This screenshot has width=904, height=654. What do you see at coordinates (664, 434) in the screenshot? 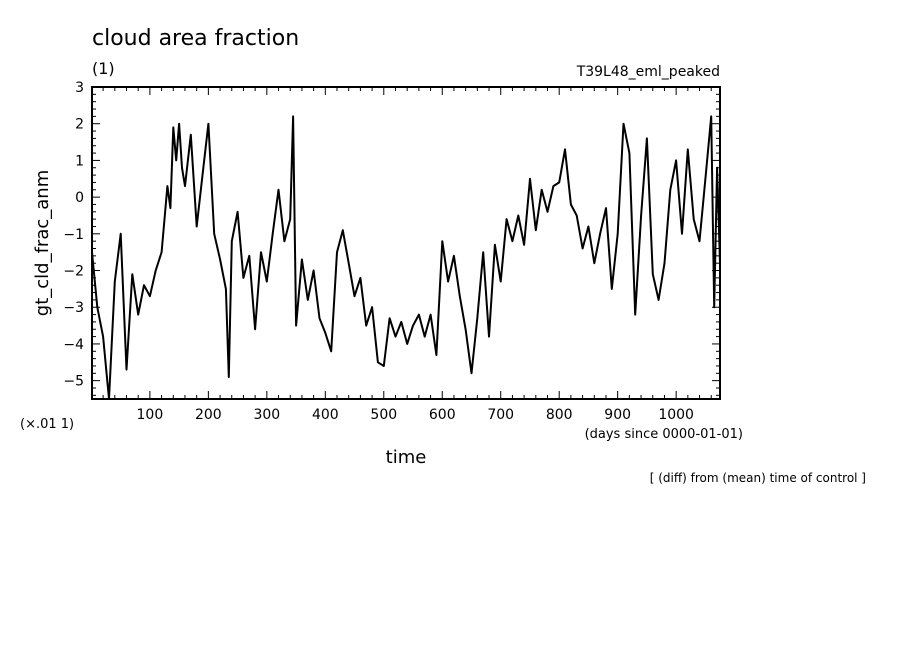
I see `x-units-label: (days since 0000-01-01)` at bounding box center [664, 434].